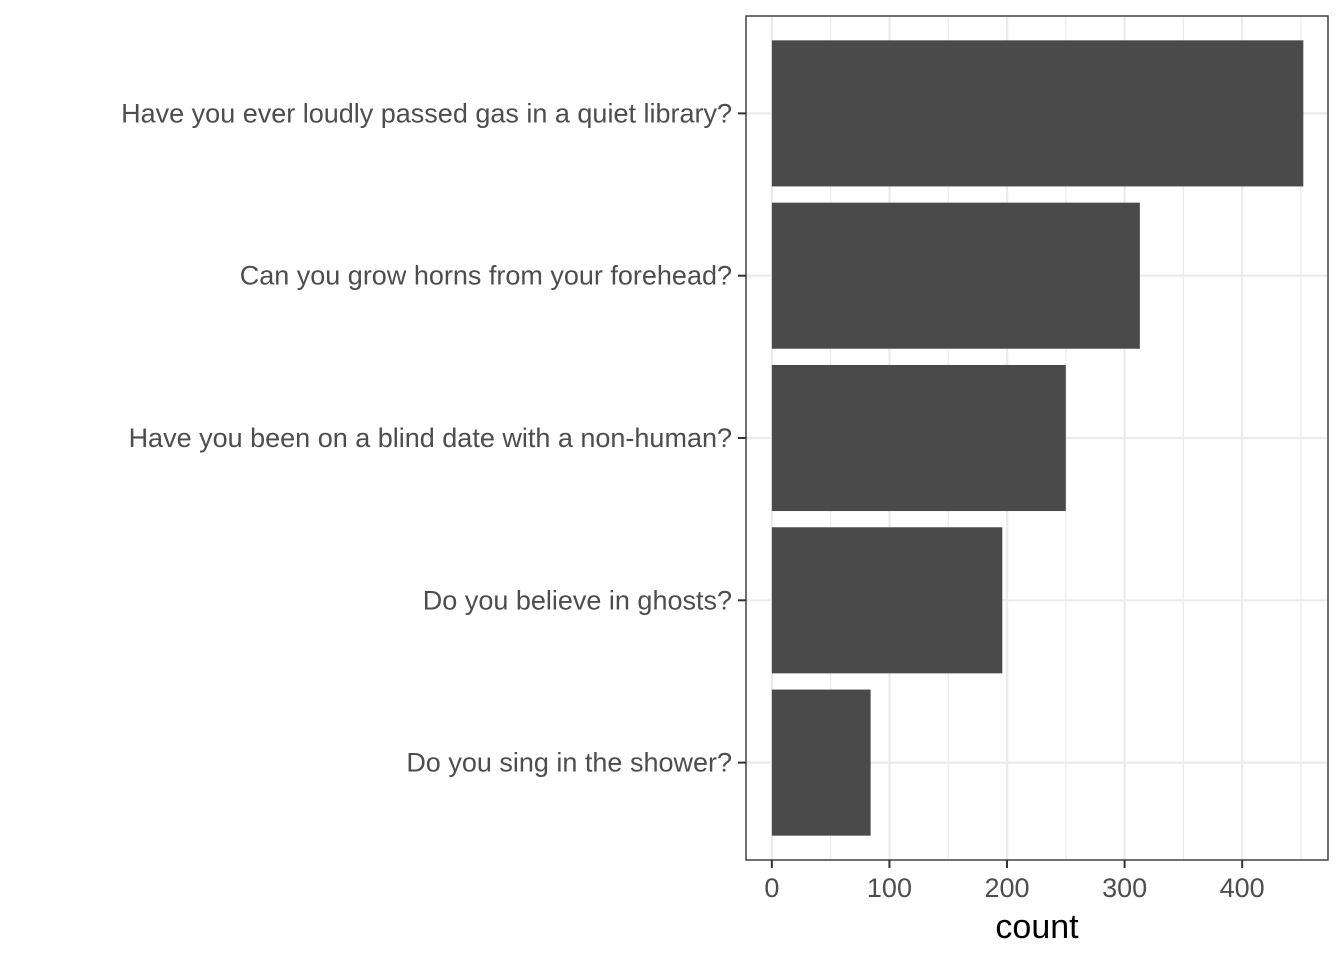 This screenshot has height=960, width=1344. Describe the element at coordinates (1037, 927) in the screenshot. I see `x-axis-title: count` at that location.